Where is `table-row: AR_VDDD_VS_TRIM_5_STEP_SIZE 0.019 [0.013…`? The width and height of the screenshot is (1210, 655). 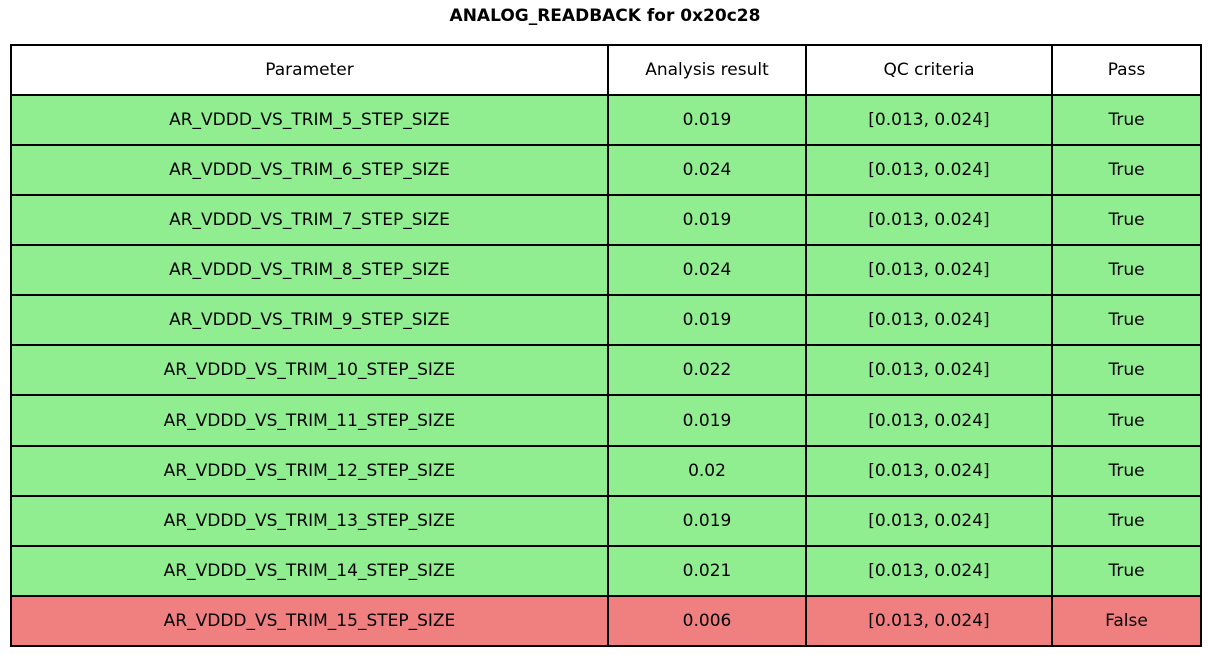
table-row: AR_VDDD_VS_TRIM_5_STEP_SIZE 0.019 [0.013… is located at coordinates (606, 120).